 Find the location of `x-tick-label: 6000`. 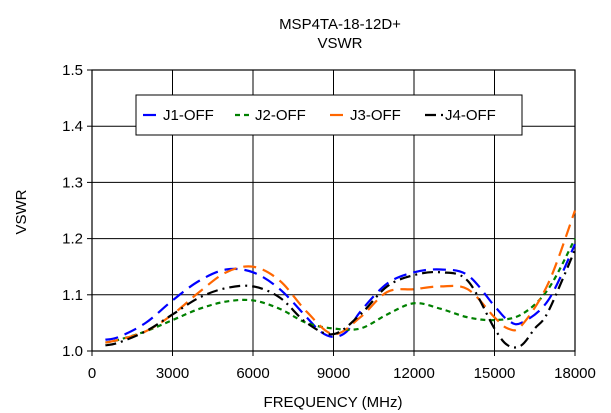

x-tick-label: 6000 is located at coordinates (252, 373).